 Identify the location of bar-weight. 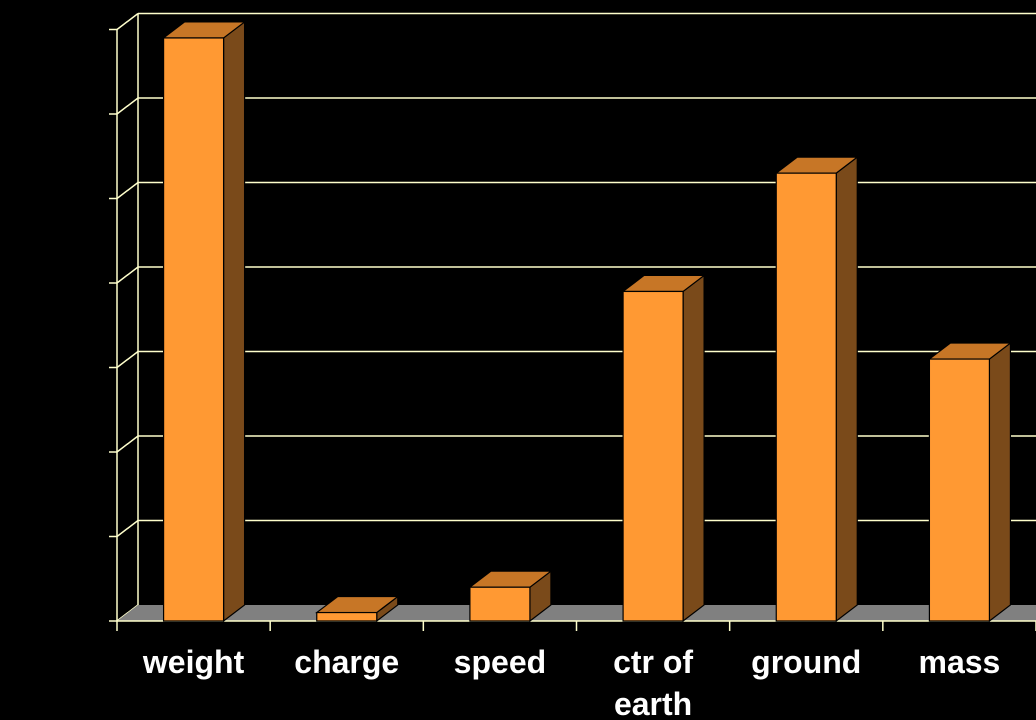
(204, 321).